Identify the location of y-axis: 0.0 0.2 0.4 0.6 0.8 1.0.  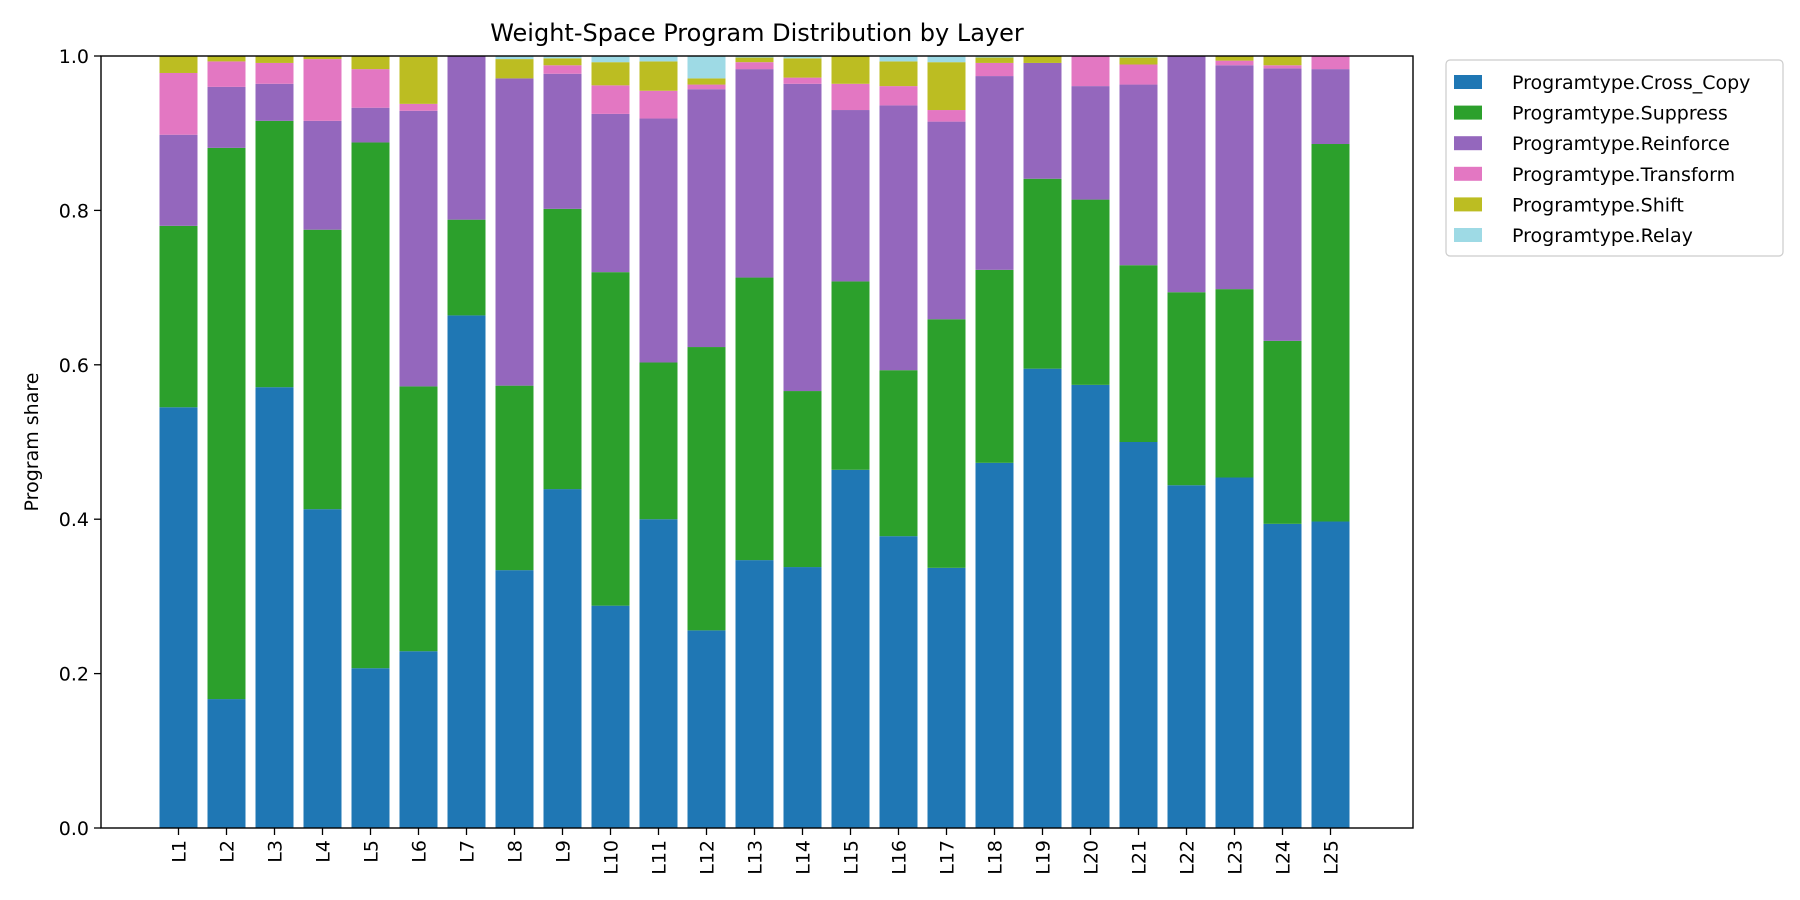
(80, 443).